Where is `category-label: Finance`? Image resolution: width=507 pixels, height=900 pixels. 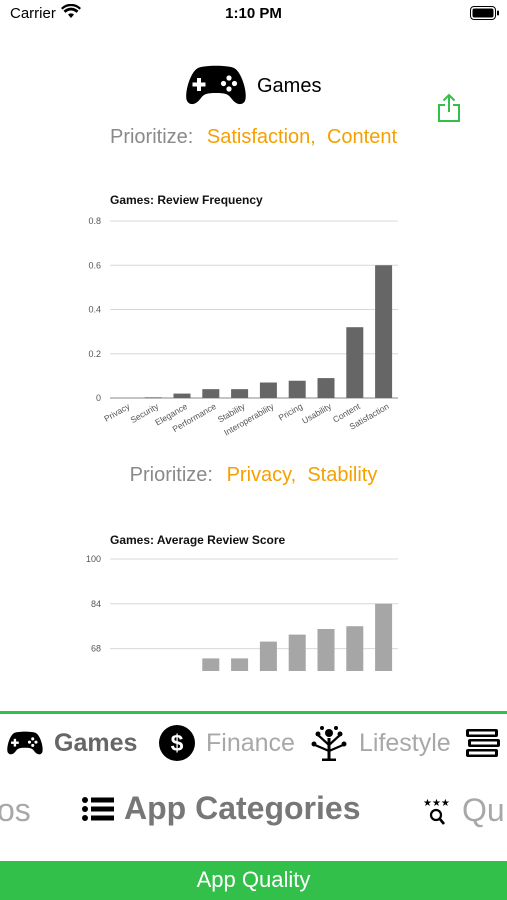 category-label: Finance is located at coordinates (250, 742).